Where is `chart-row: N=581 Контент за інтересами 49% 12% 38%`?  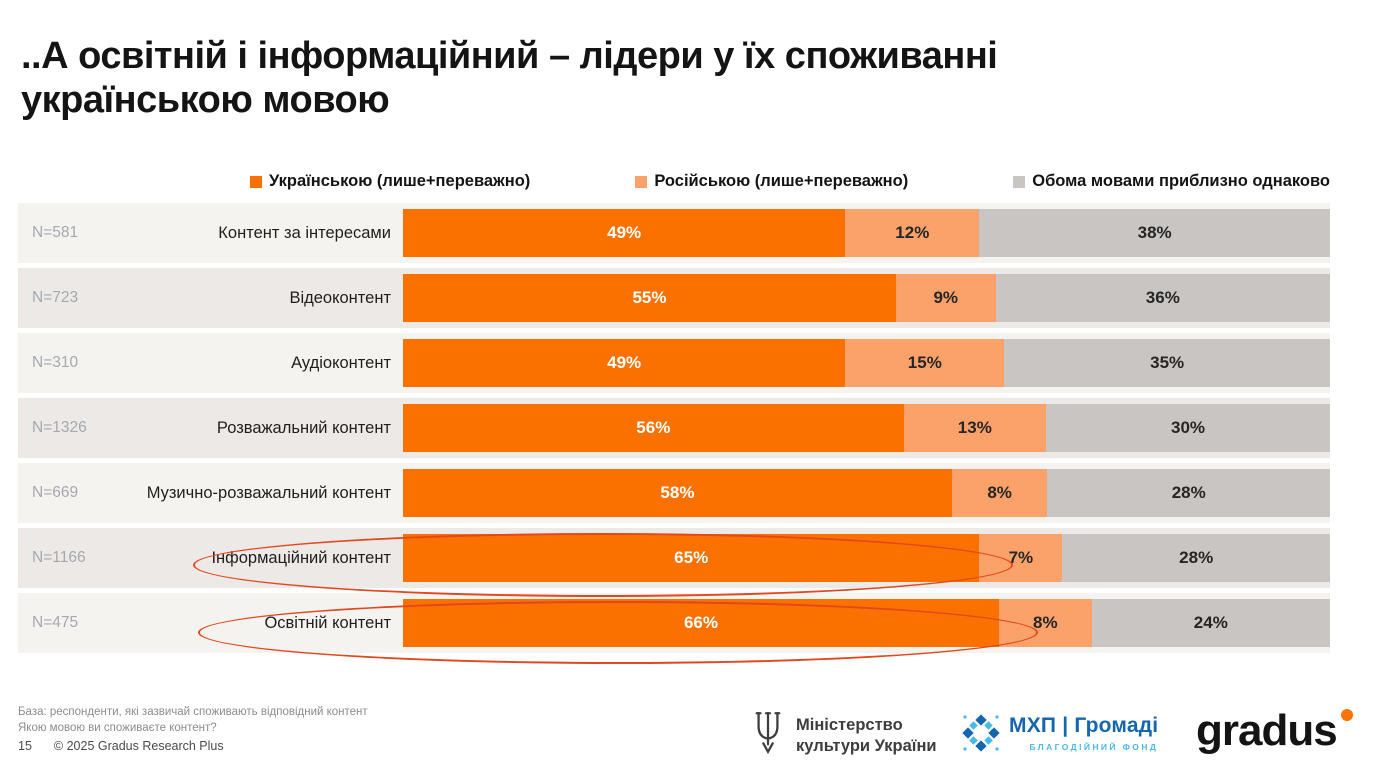 chart-row: N=581 Контент за інтересами 49% 12% 38% is located at coordinates (674, 233).